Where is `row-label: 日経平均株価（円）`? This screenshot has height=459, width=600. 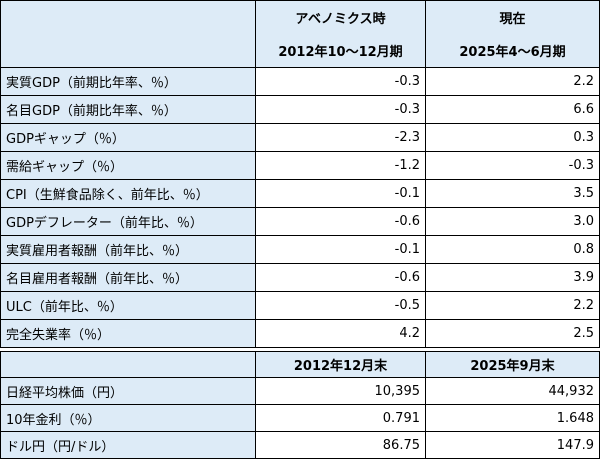 row-label: 日経平均株価（円） is located at coordinates (128, 391).